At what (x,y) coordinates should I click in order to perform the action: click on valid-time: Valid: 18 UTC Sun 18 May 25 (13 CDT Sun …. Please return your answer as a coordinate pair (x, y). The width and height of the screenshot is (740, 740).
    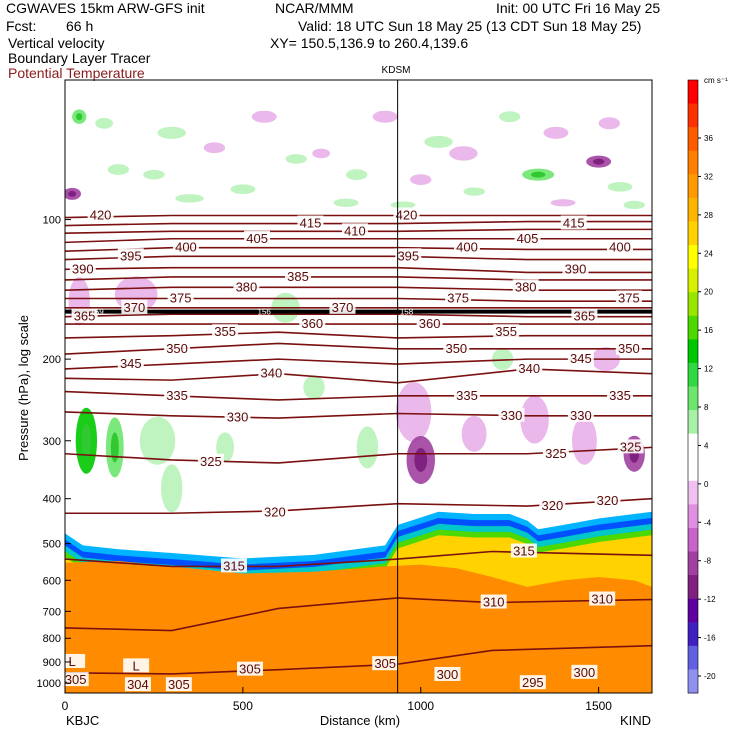
    Looking at the image, I should click on (470, 26).